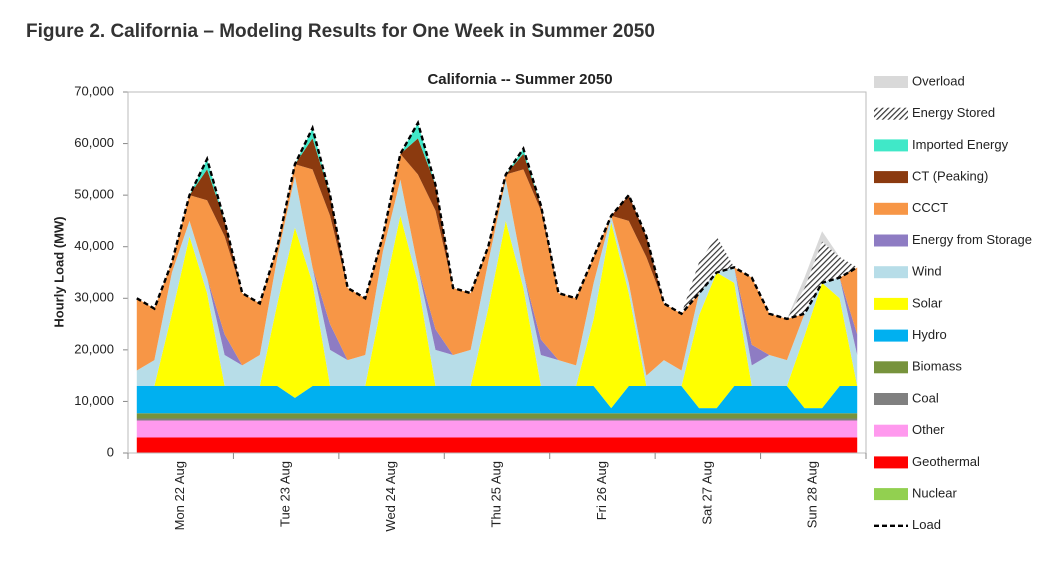 The height and width of the screenshot is (573, 1049). Describe the element at coordinates (601, 490) in the screenshot. I see `x-tick-label: Fri 26 Aug` at that location.